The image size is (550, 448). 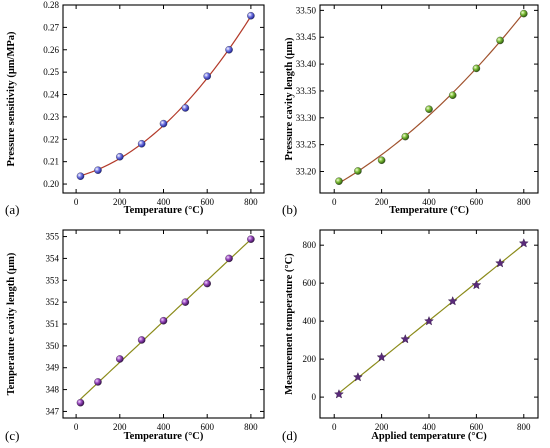 I want to click on y-tick-label: 347, so click(x=53, y=411).